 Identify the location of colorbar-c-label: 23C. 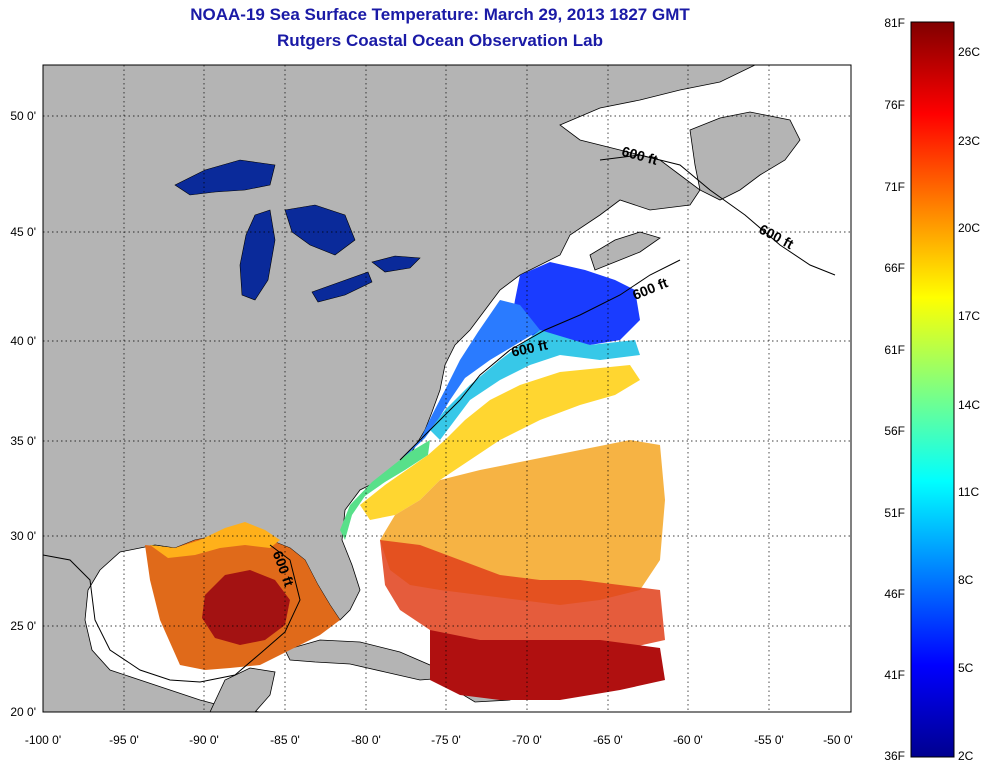
(969, 141).